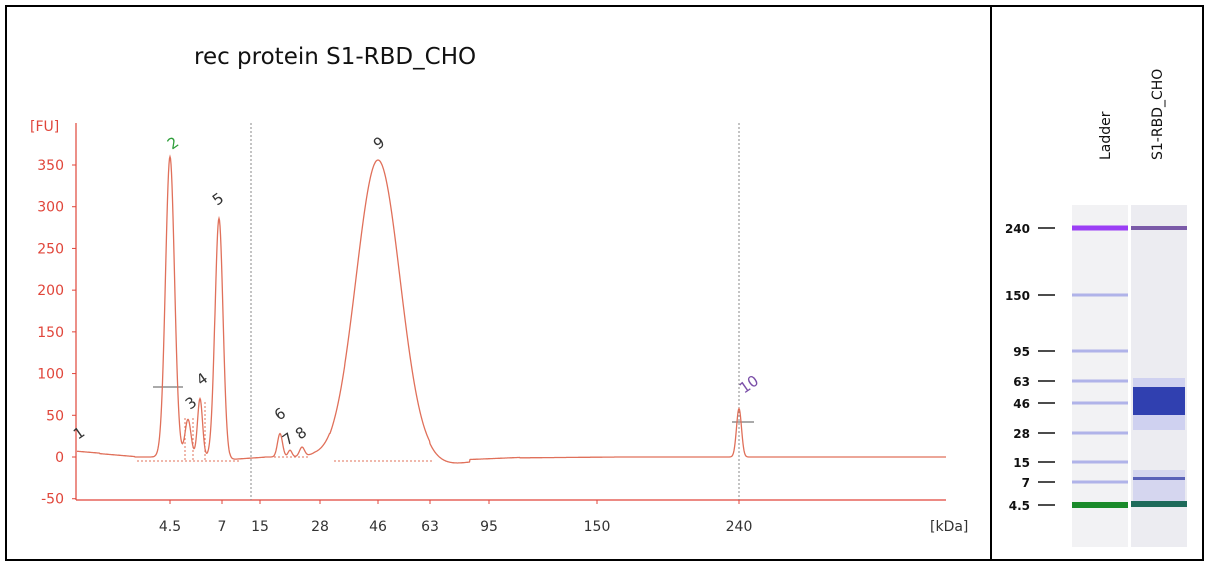 The height and width of the screenshot is (569, 1213). Describe the element at coordinates (1021, 463) in the screenshot. I see `gel-marker-label: 15` at that location.